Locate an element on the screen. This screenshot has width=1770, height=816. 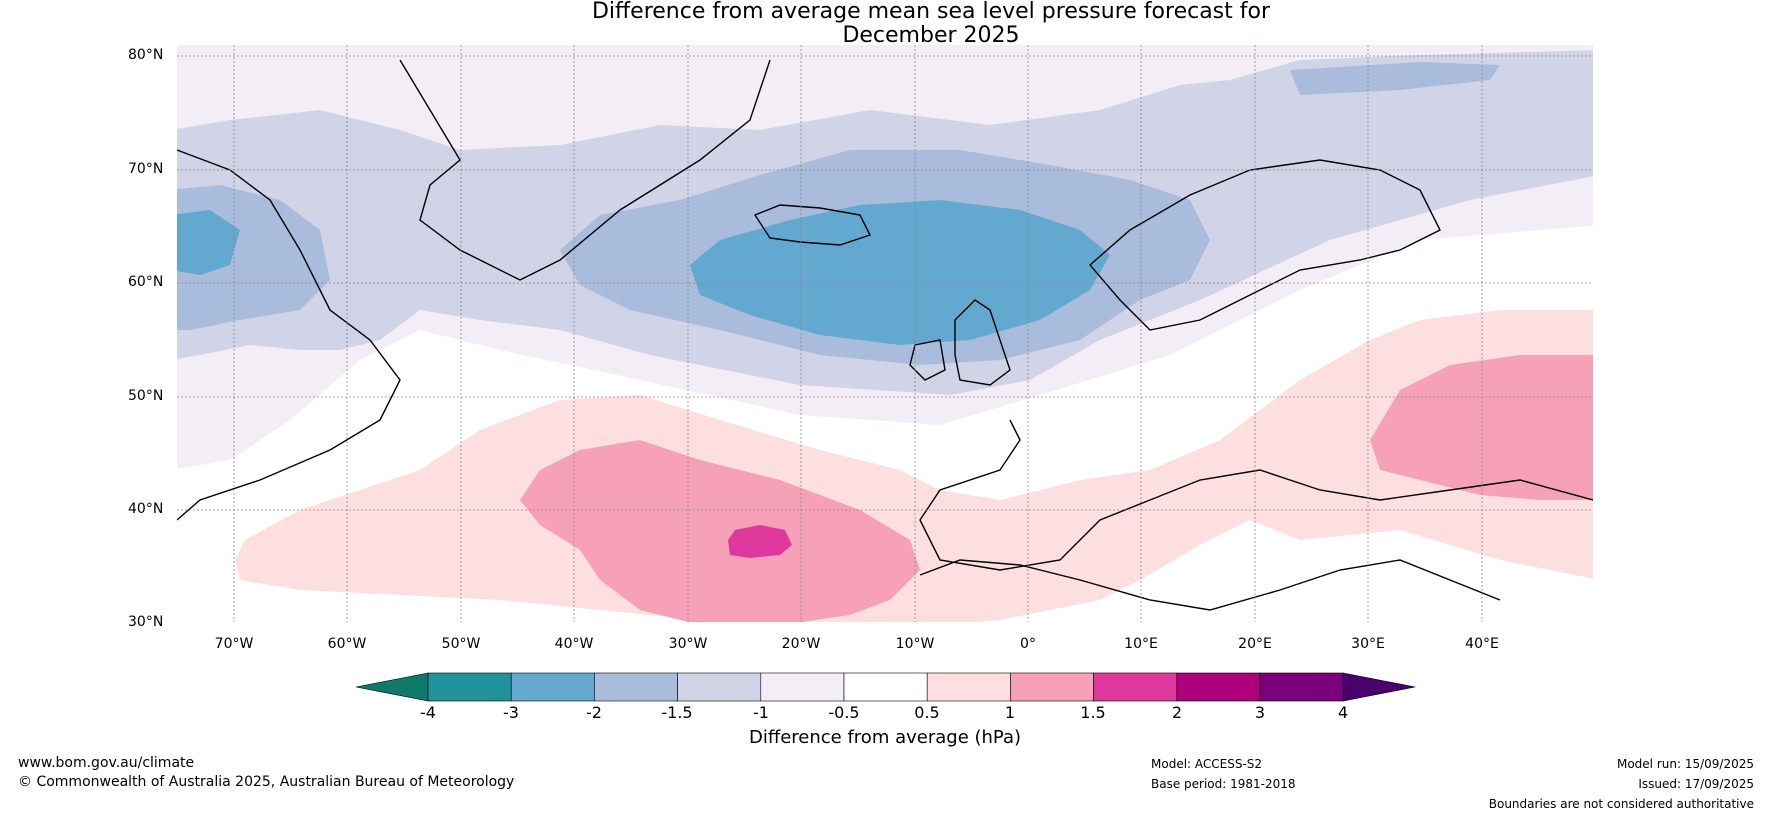
colorbar-title: Difference from average (hPa) is located at coordinates (885, 737).